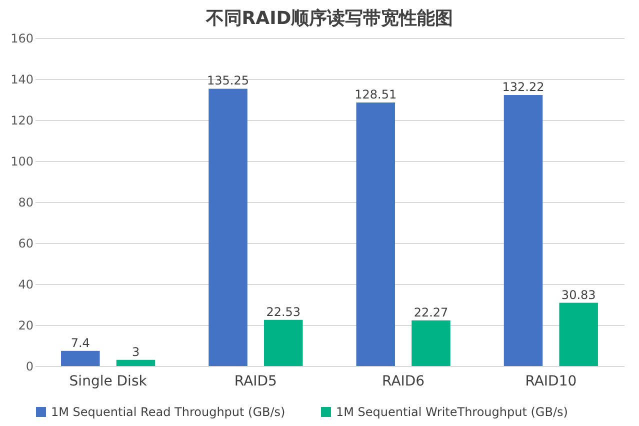 This screenshot has width=639, height=426. What do you see at coordinates (551, 382) in the screenshot?
I see `x-tick-label: RAID10` at bounding box center [551, 382].